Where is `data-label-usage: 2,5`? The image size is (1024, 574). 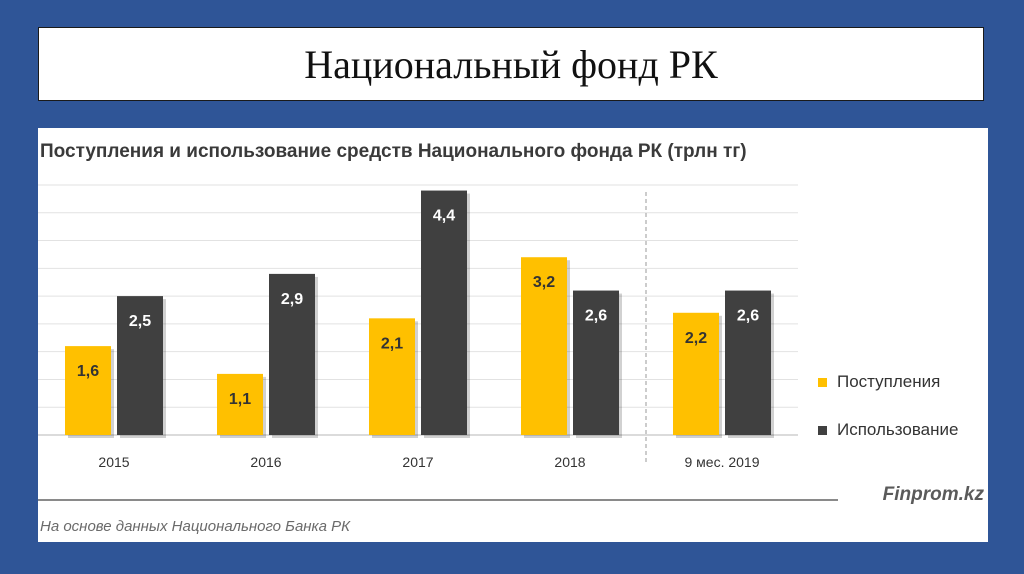 data-label-usage: 2,5 is located at coordinates (140, 321).